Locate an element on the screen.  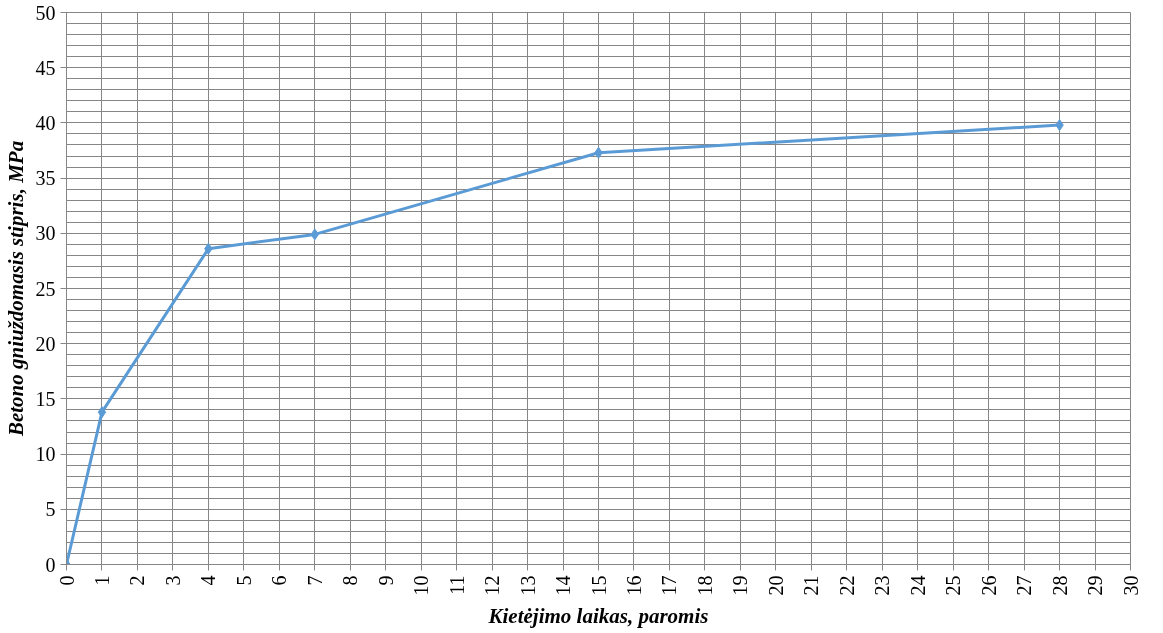
x-tick-label: 5 is located at coordinates (243, 580).